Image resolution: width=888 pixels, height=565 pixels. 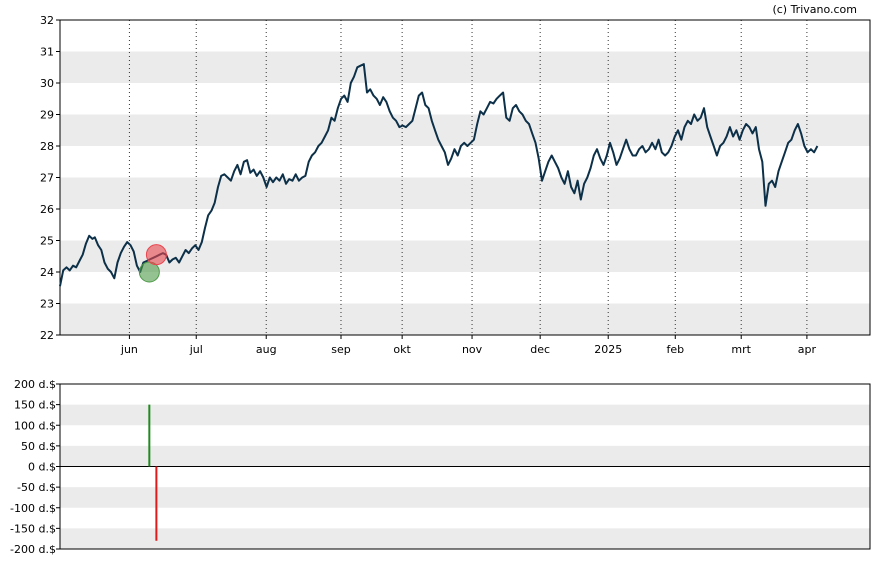 What do you see at coordinates (36, 487) in the screenshot?
I see `y-tick-label: -50 d.$` at bounding box center [36, 487].